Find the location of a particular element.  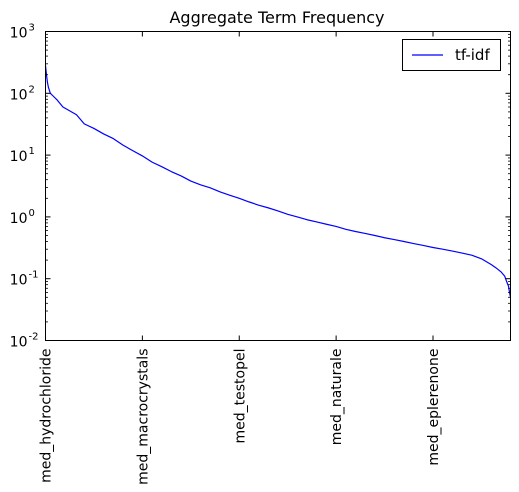

y-tick-label-exponent: 3 is located at coordinates (32, 28).